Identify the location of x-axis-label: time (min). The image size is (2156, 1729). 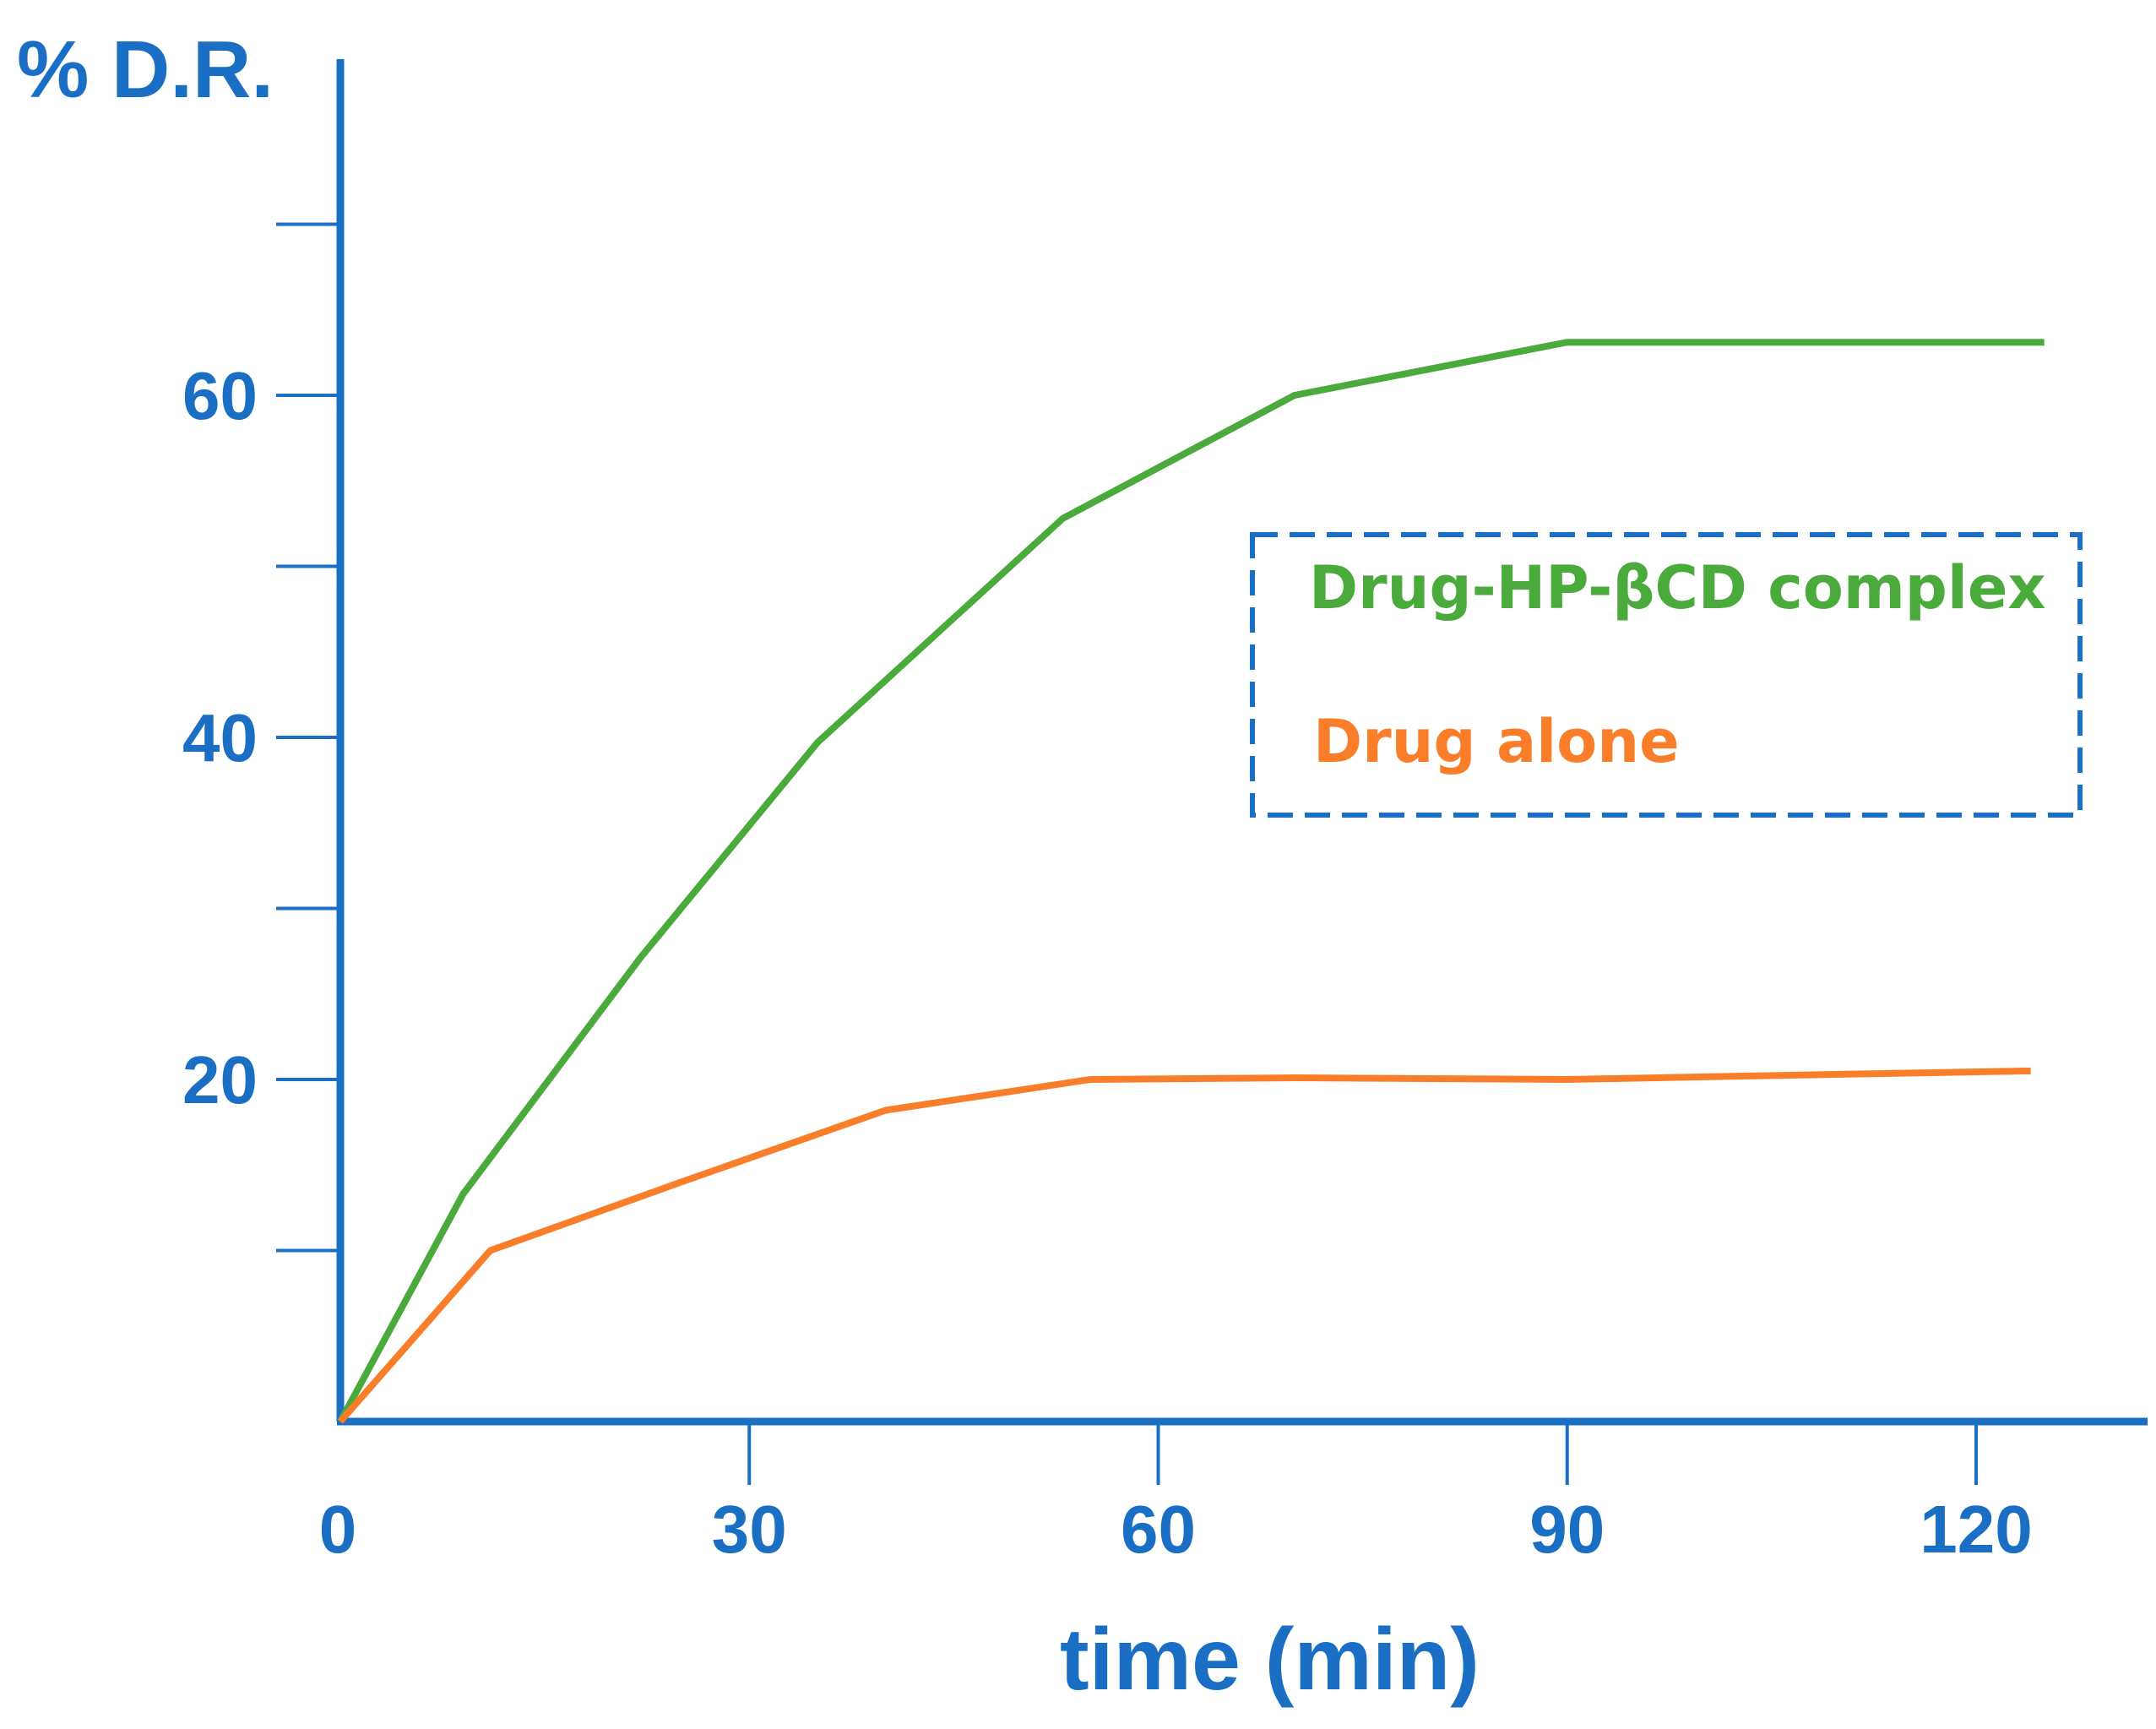
(1270, 1660).